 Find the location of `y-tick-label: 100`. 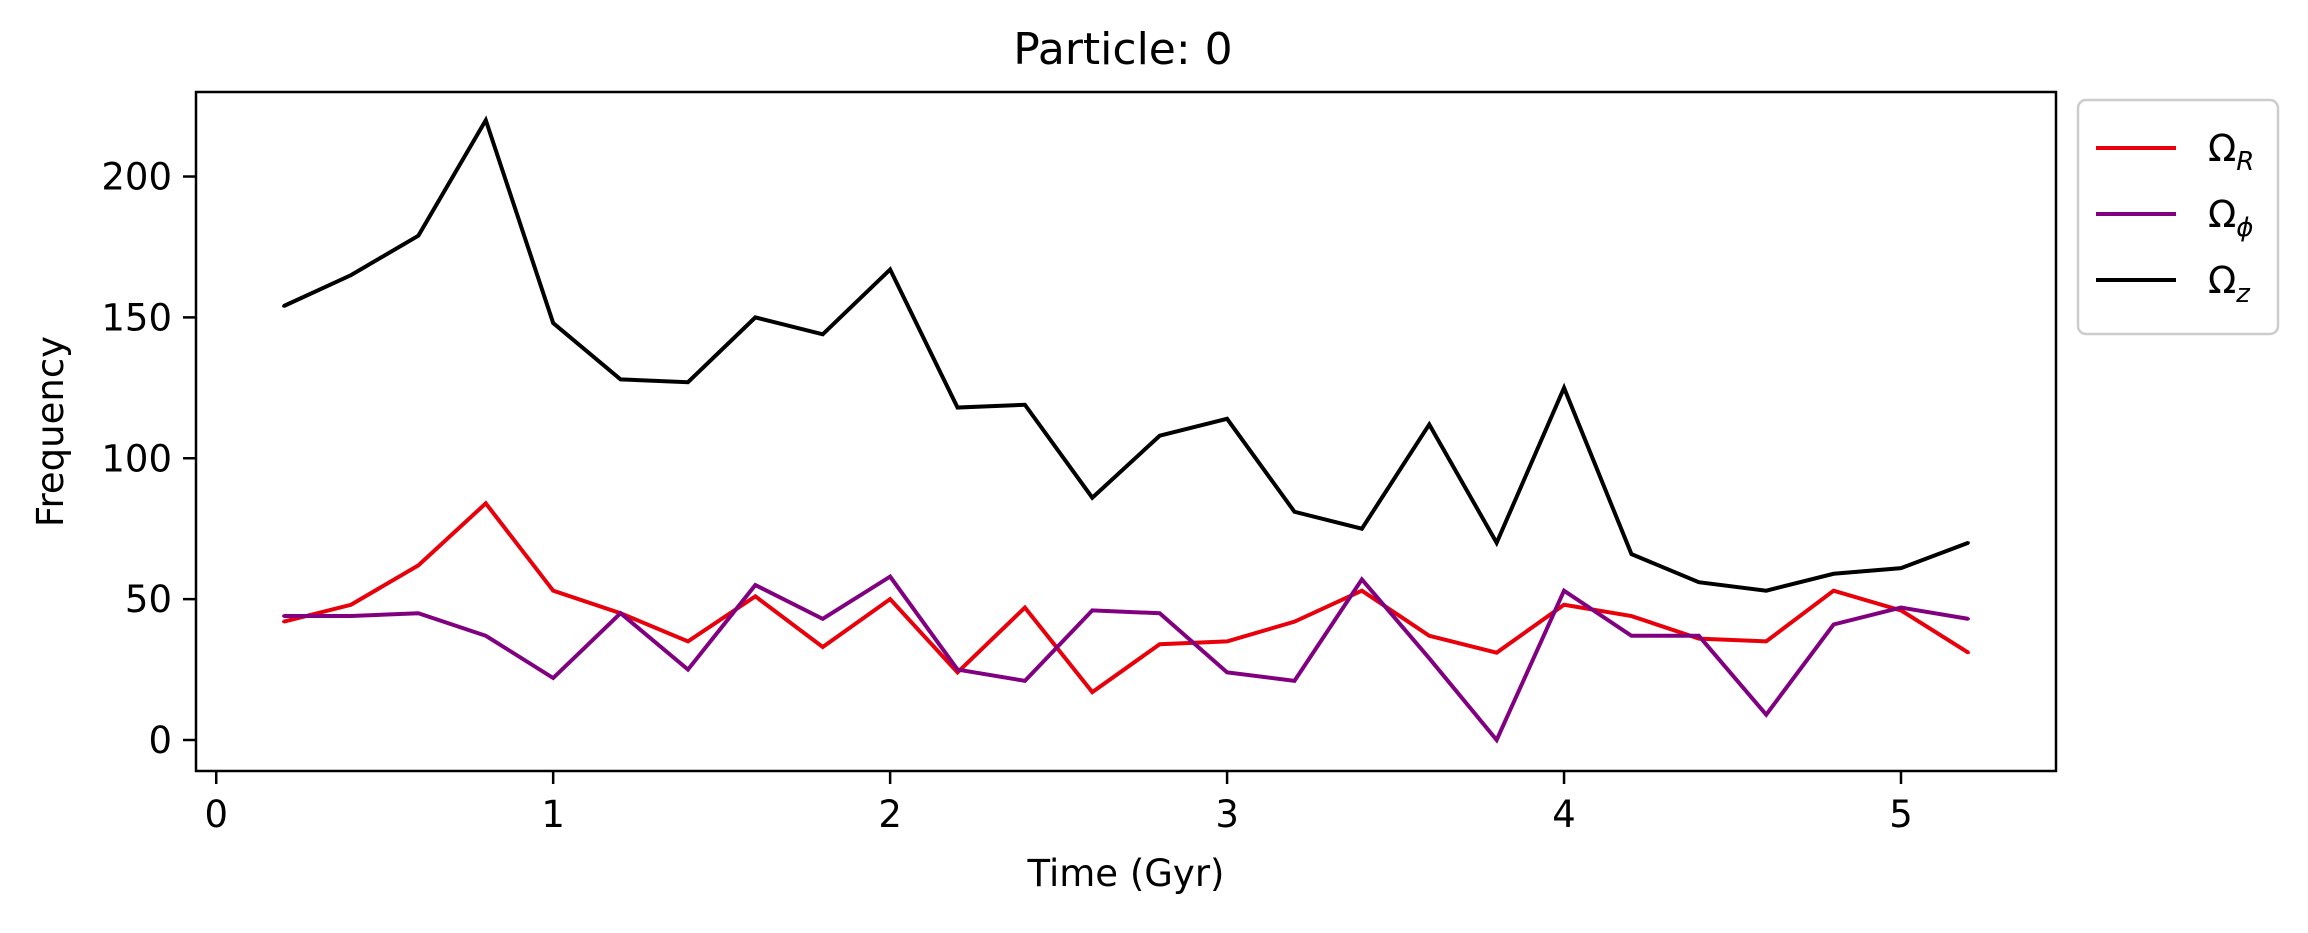

y-tick-label: 100 is located at coordinates (136, 458).